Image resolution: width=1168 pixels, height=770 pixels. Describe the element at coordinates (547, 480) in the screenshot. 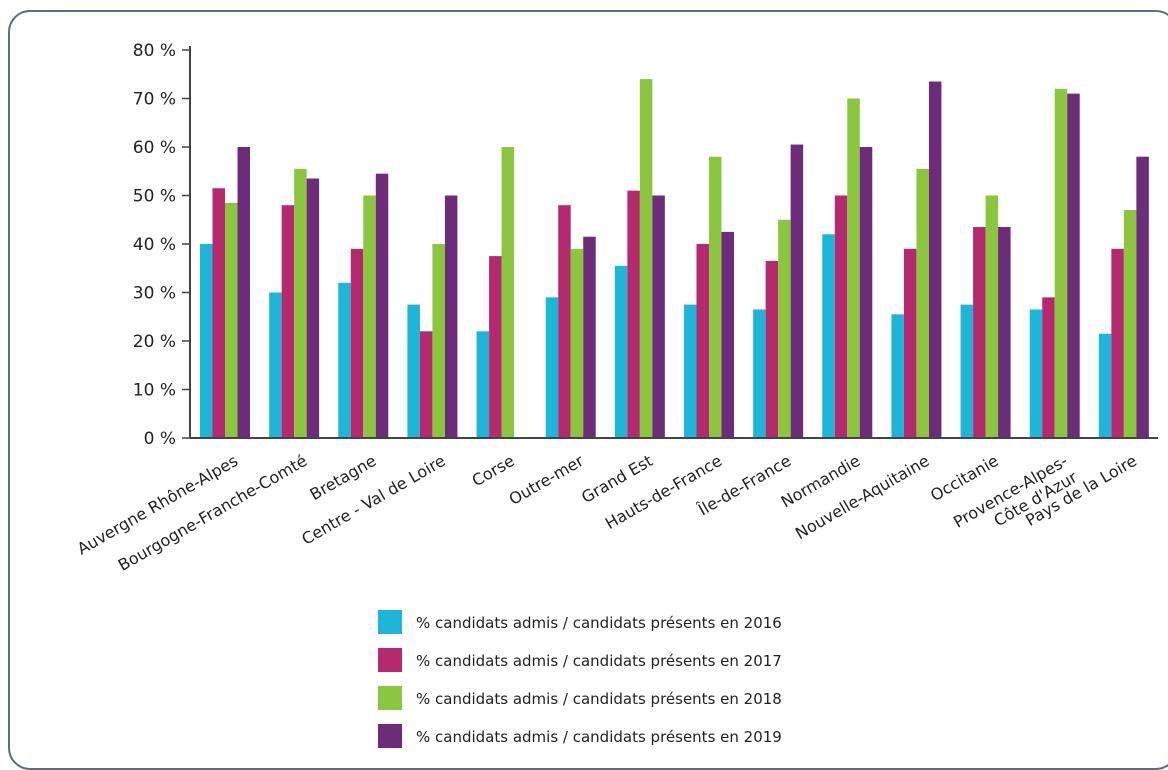

I see `category-label: Outre-mer` at that location.